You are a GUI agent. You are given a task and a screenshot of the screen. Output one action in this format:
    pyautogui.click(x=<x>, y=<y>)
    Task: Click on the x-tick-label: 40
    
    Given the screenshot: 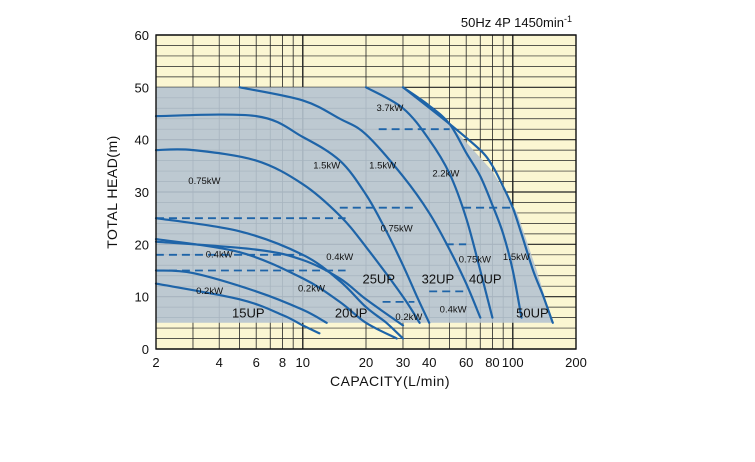 What is the action you would take?
    pyautogui.click(x=429, y=362)
    